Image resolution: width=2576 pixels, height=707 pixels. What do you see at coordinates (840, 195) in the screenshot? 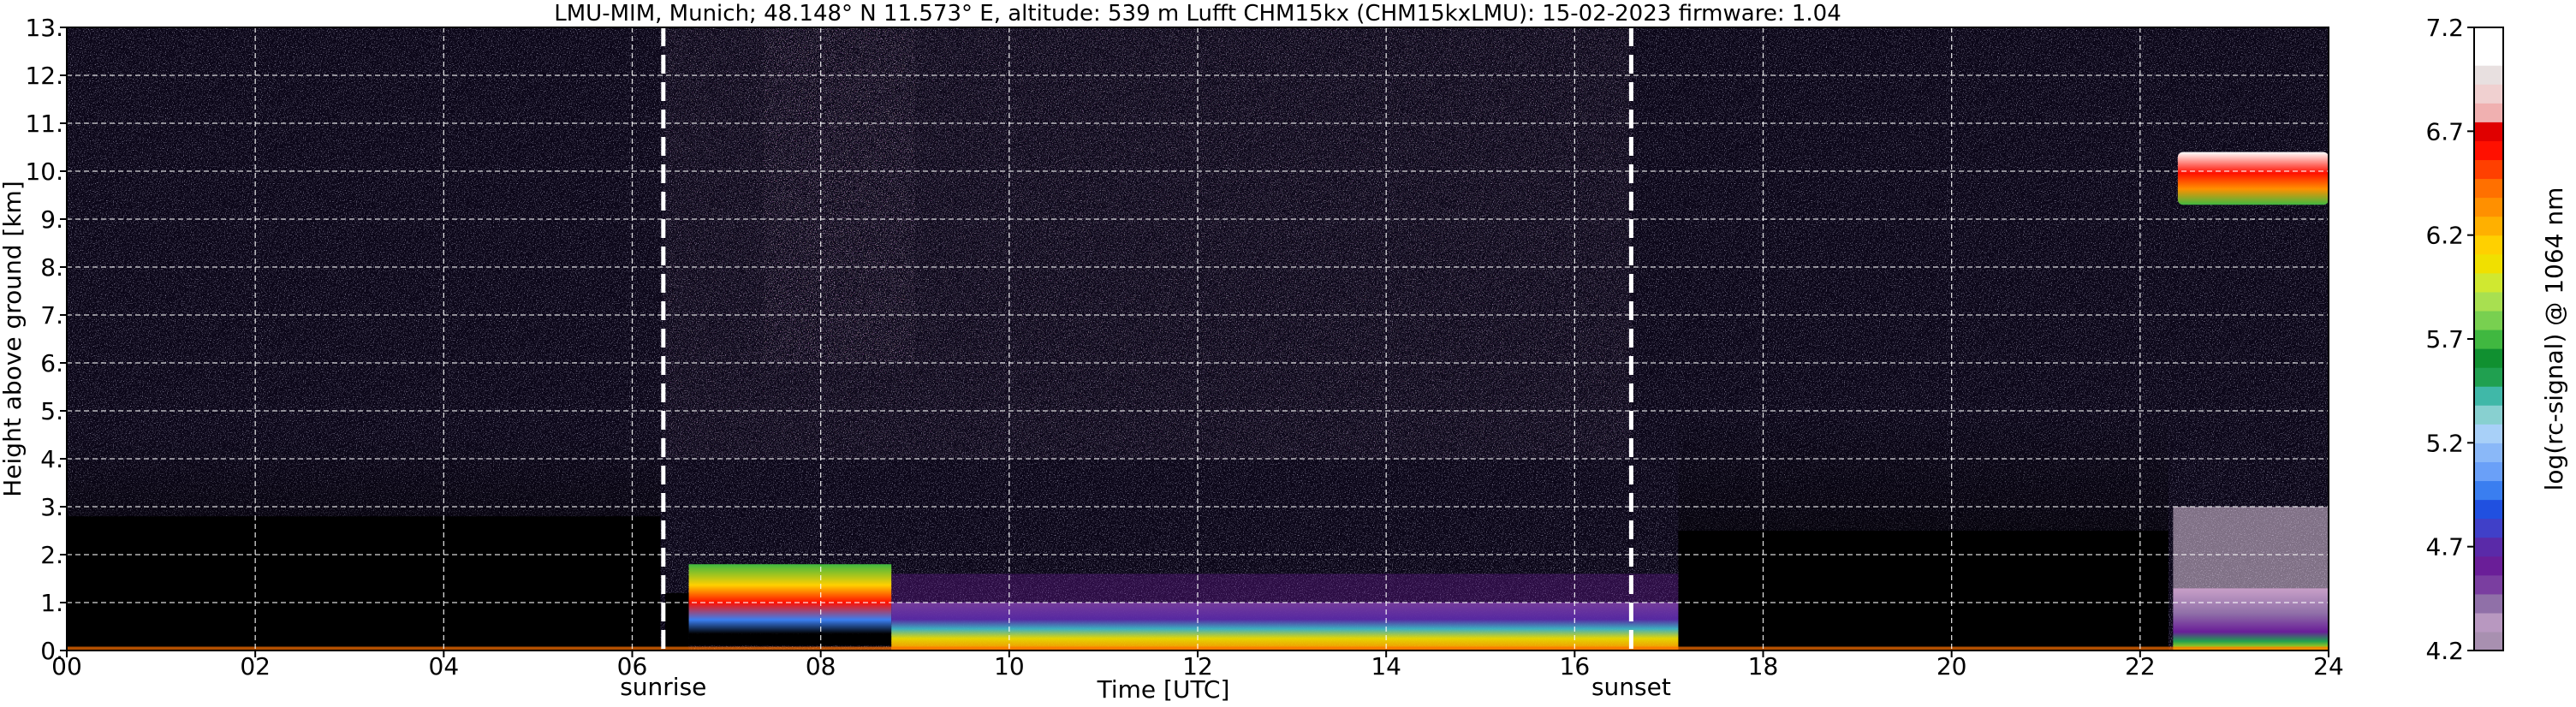
I see `solar-noise-band` at bounding box center [840, 195].